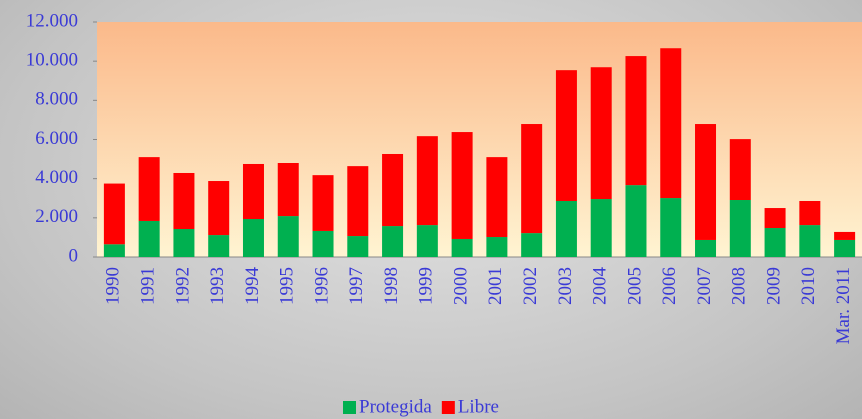 This screenshot has height=419, width=862. What do you see at coordinates (395, 406) in the screenshot?
I see `legend-label: Protegida` at bounding box center [395, 406].